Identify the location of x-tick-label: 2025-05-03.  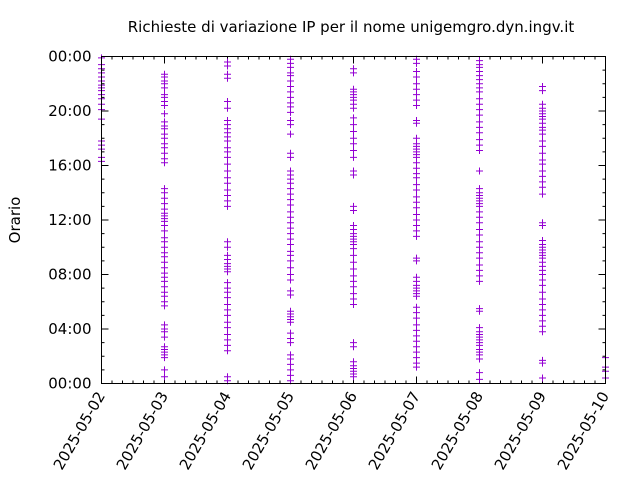
(142, 431).